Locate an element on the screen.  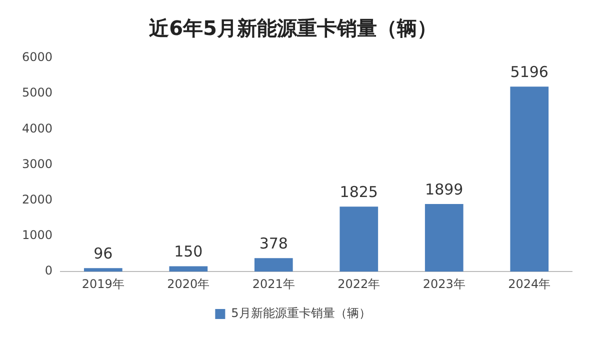
chart-title: 近6年5月新能源重卡销量（辆） is located at coordinates (292, 28).